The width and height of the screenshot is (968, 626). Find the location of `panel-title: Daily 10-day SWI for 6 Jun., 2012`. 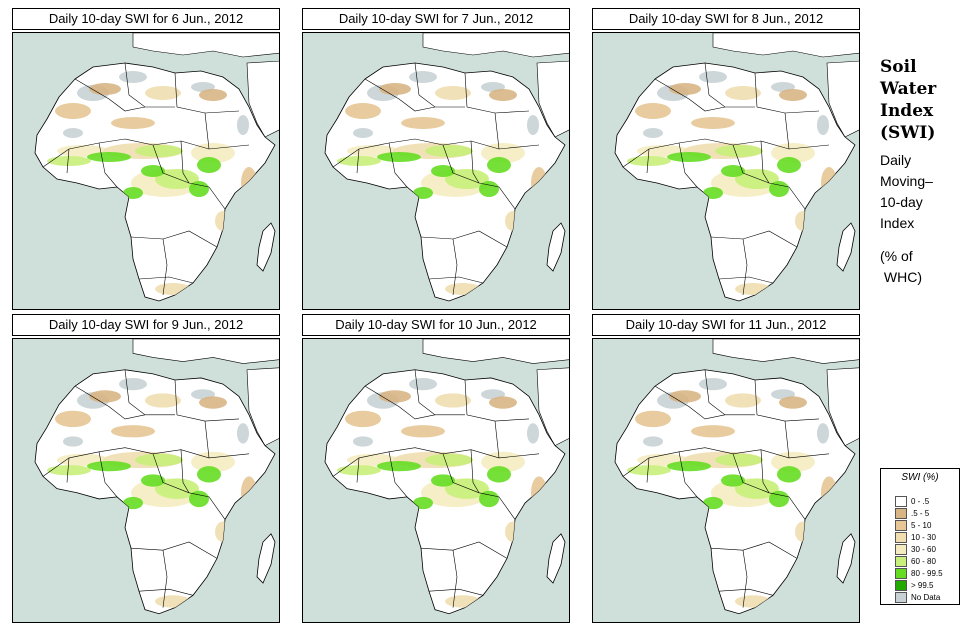

panel-title: Daily 10-day SWI for 6 Jun., 2012 is located at coordinates (146, 19).